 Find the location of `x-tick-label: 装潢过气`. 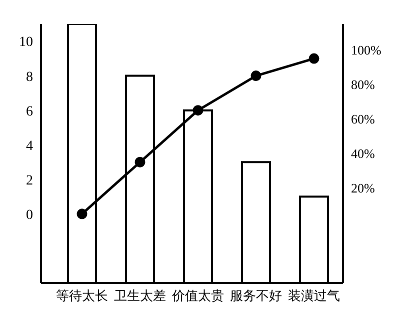

x-tick-label: 装潢过气 is located at coordinates (314, 296).